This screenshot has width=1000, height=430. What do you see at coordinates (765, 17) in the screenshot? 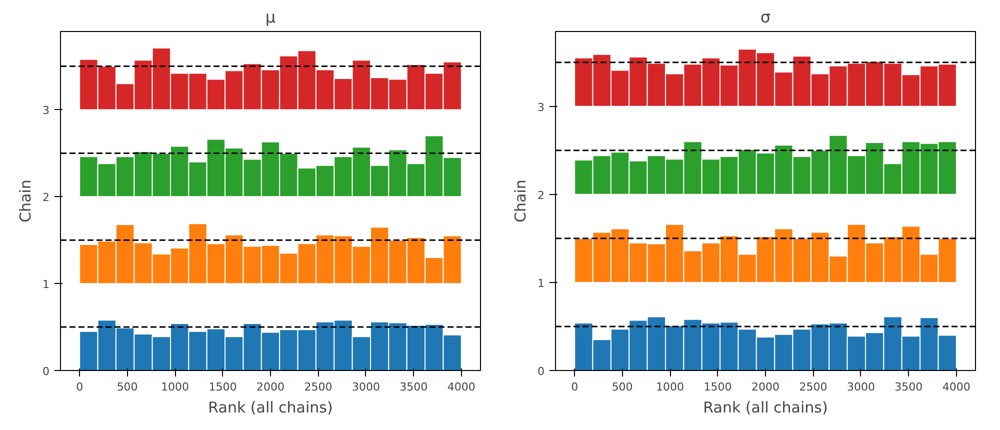
I see `chart-title: σ` at bounding box center [765, 17].